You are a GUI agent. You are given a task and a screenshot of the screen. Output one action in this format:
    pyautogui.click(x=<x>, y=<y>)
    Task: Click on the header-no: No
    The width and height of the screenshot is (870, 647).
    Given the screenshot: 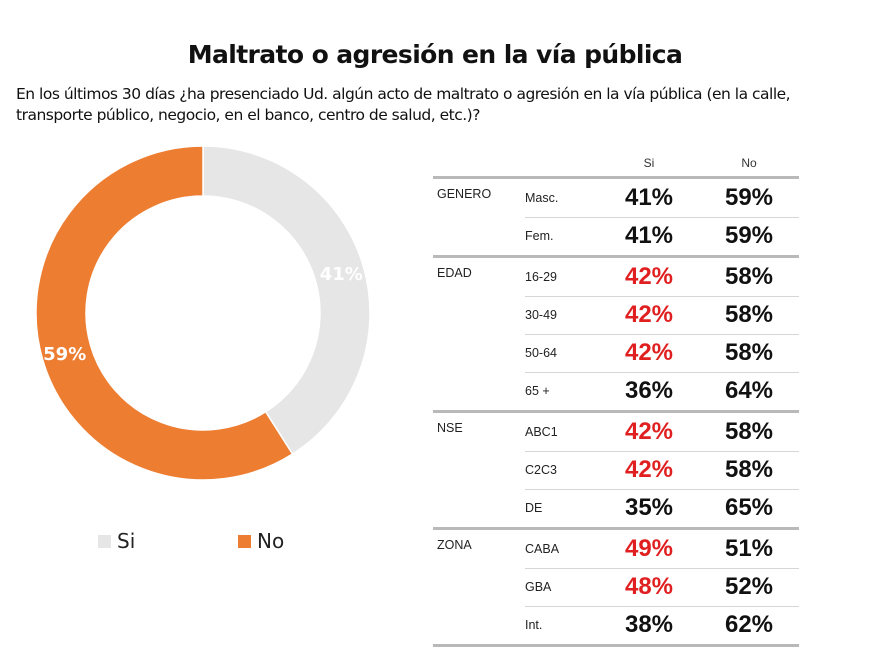 What is the action you would take?
    pyautogui.click(x=749, y=163)
    